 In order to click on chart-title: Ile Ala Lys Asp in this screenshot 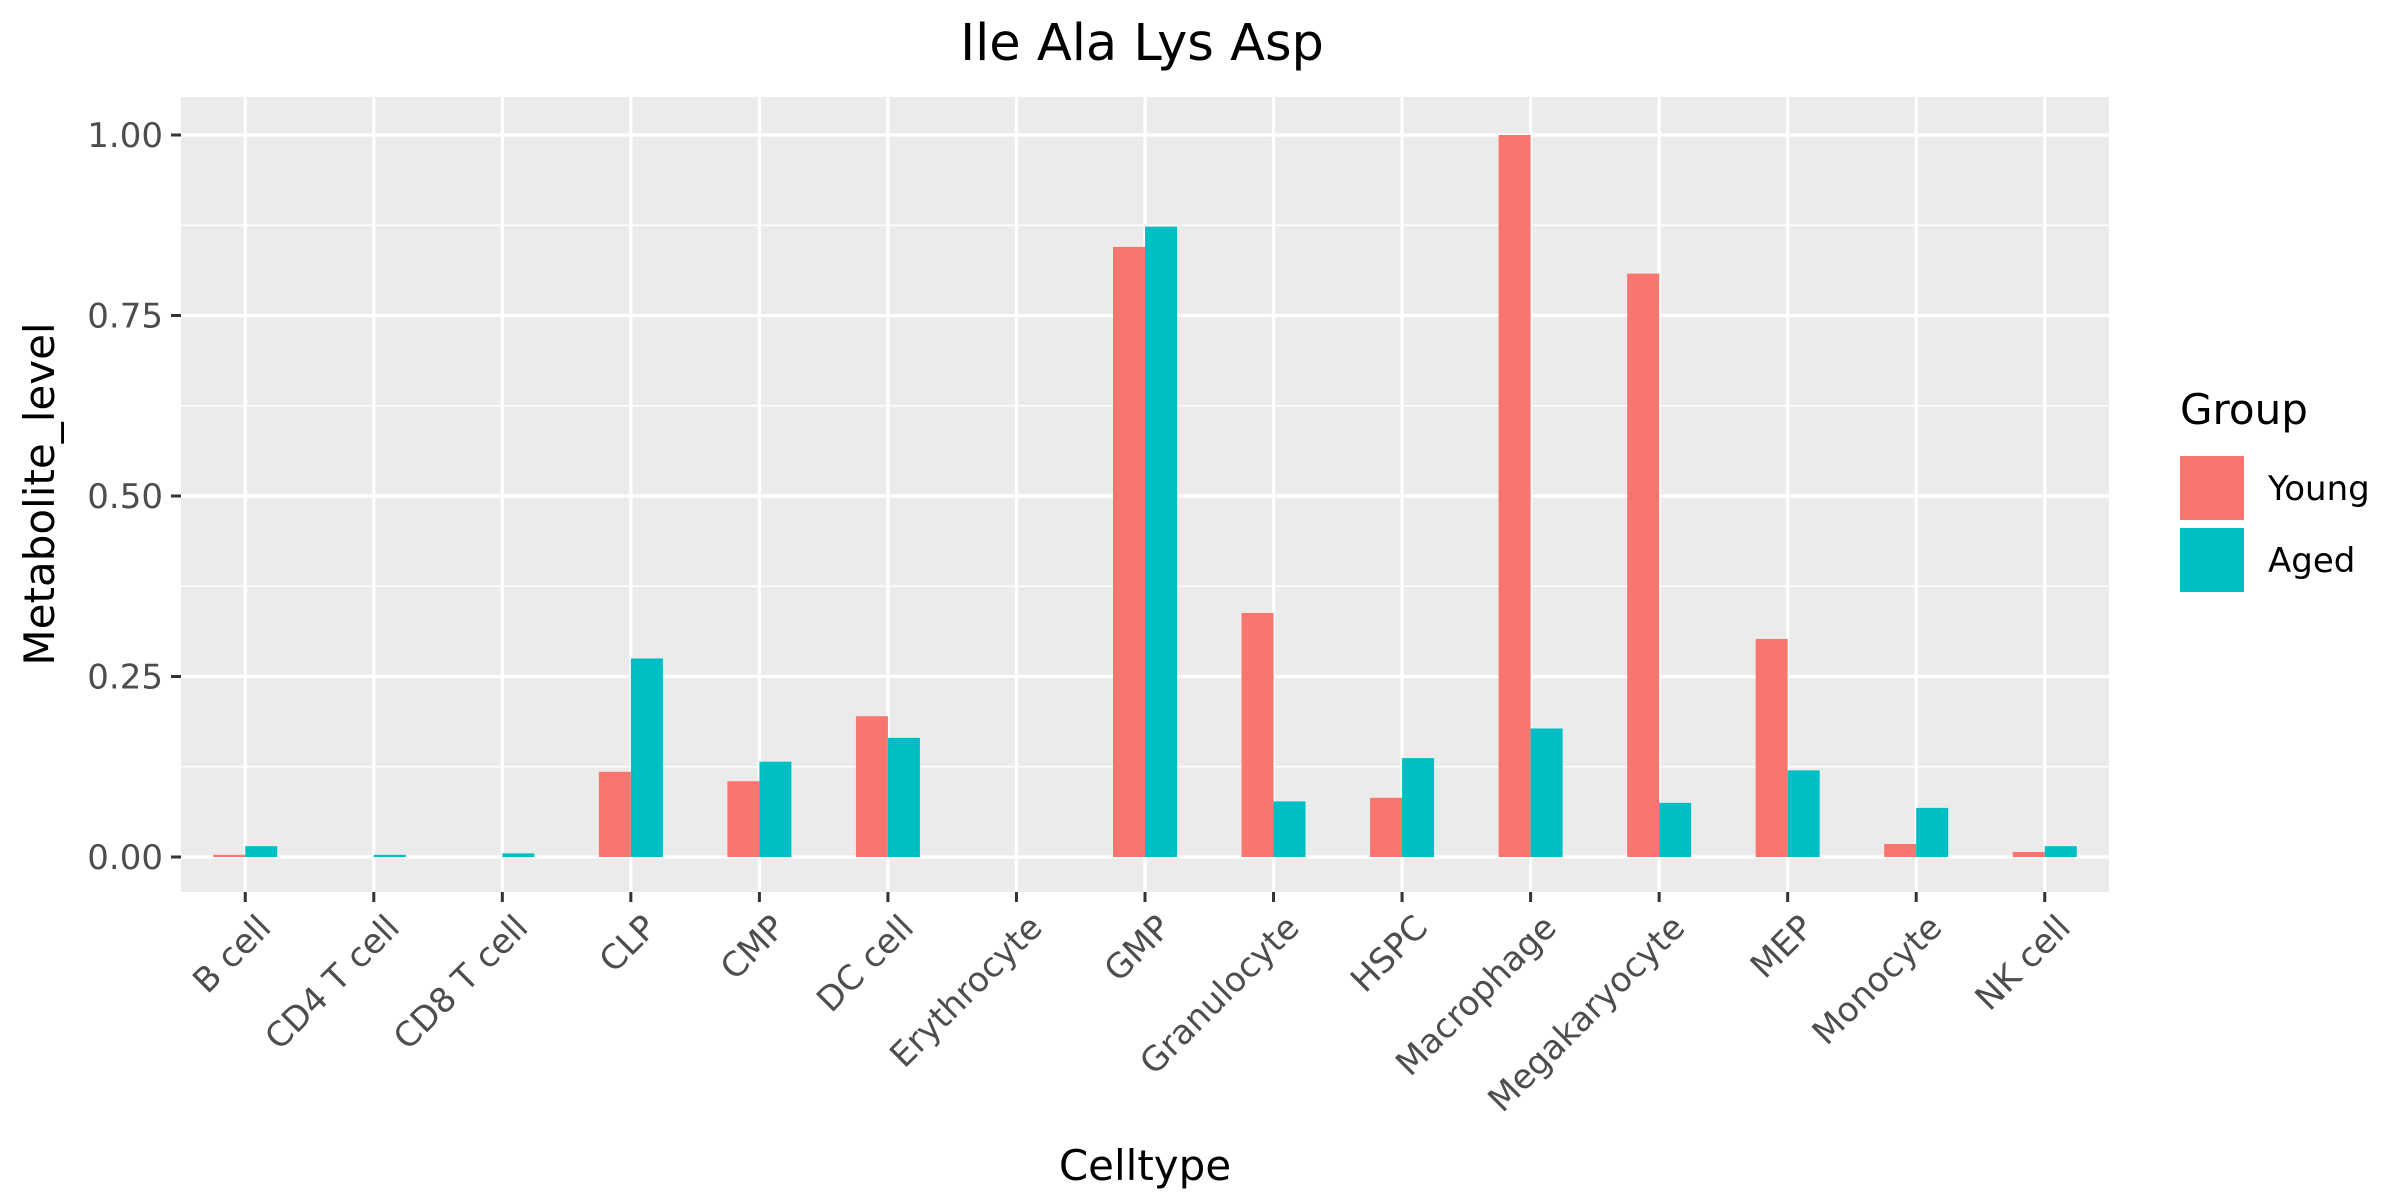, I will do `click(1142, 43)`.